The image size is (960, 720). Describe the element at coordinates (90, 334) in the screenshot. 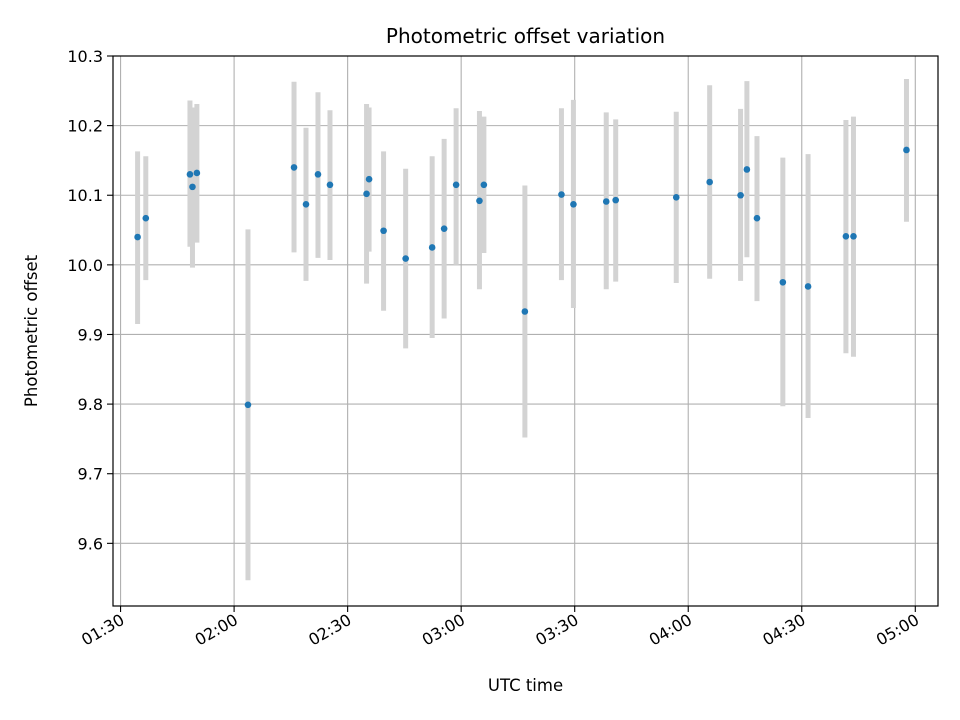

I see `y-tick-label: 9.9` at that location.